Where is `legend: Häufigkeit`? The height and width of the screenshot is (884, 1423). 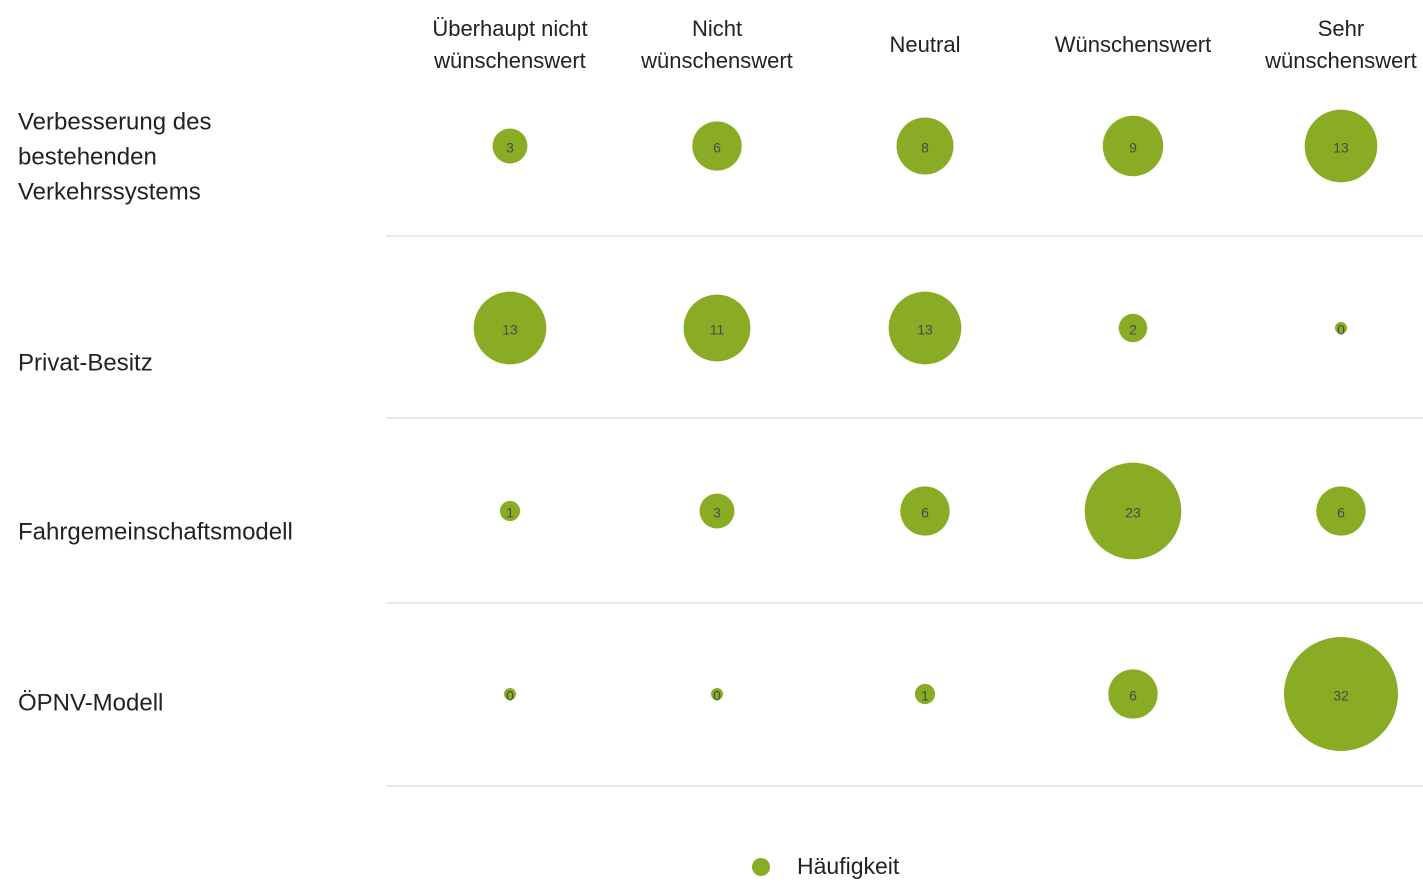 legend: Häufigkeit is located at coordinates (826, 866).